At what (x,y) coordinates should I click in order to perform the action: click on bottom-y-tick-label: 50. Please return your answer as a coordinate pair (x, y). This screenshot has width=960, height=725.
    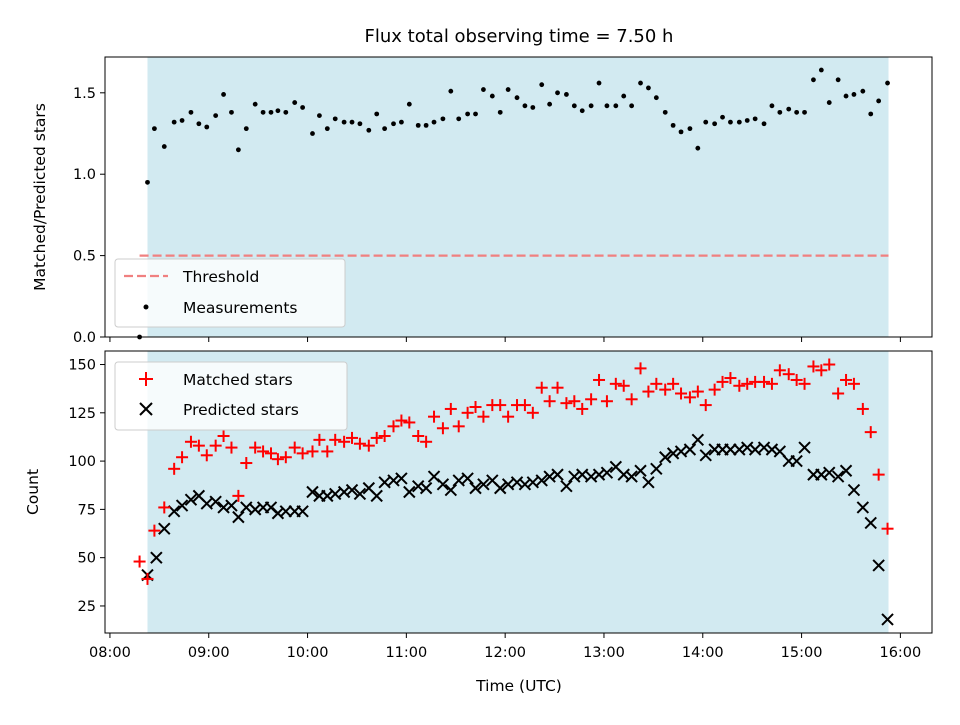
    Looking at the image, I should click on (87, 559).